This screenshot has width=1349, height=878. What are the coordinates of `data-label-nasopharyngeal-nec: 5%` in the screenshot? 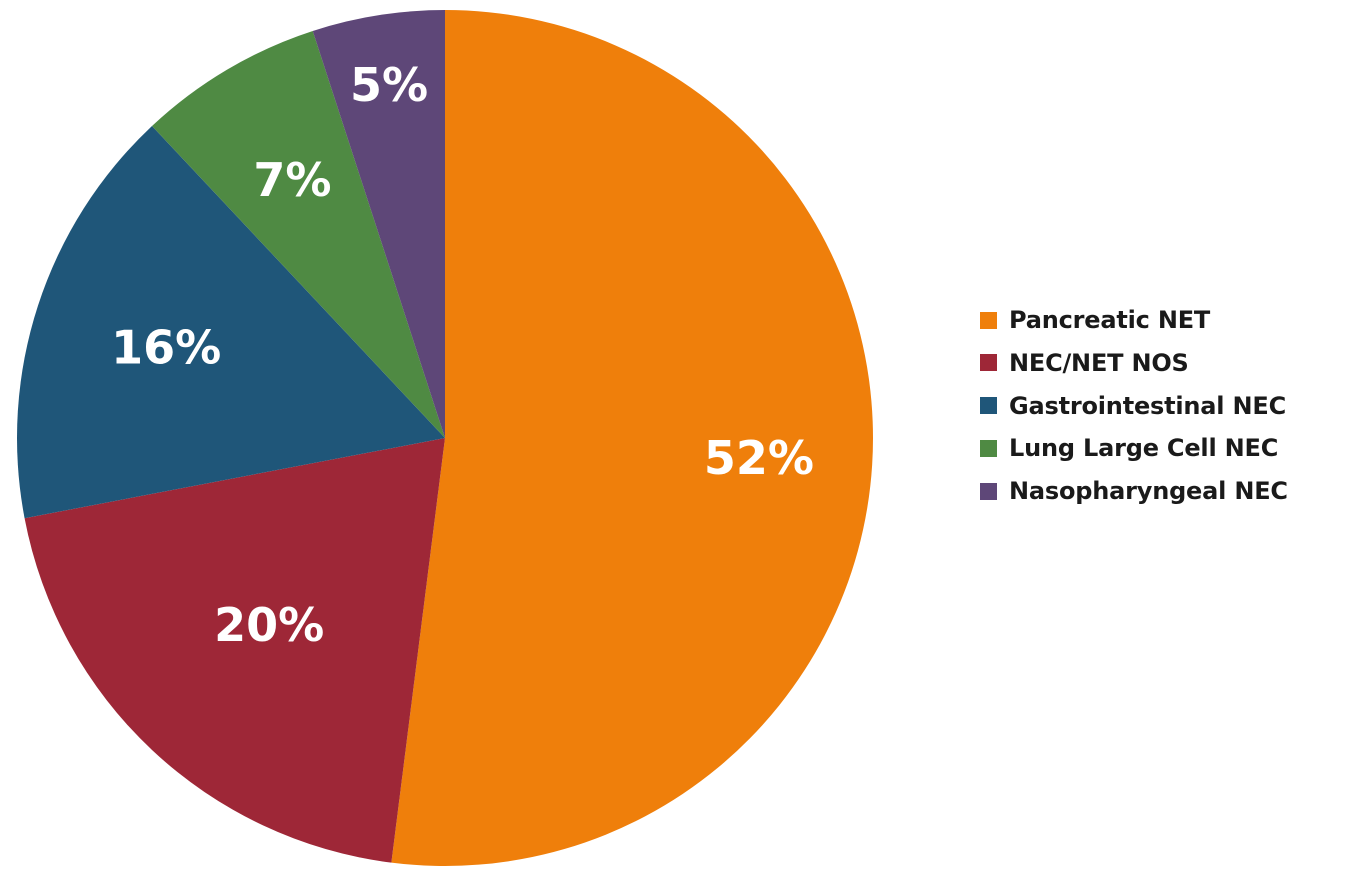 It's located at (389, 85).